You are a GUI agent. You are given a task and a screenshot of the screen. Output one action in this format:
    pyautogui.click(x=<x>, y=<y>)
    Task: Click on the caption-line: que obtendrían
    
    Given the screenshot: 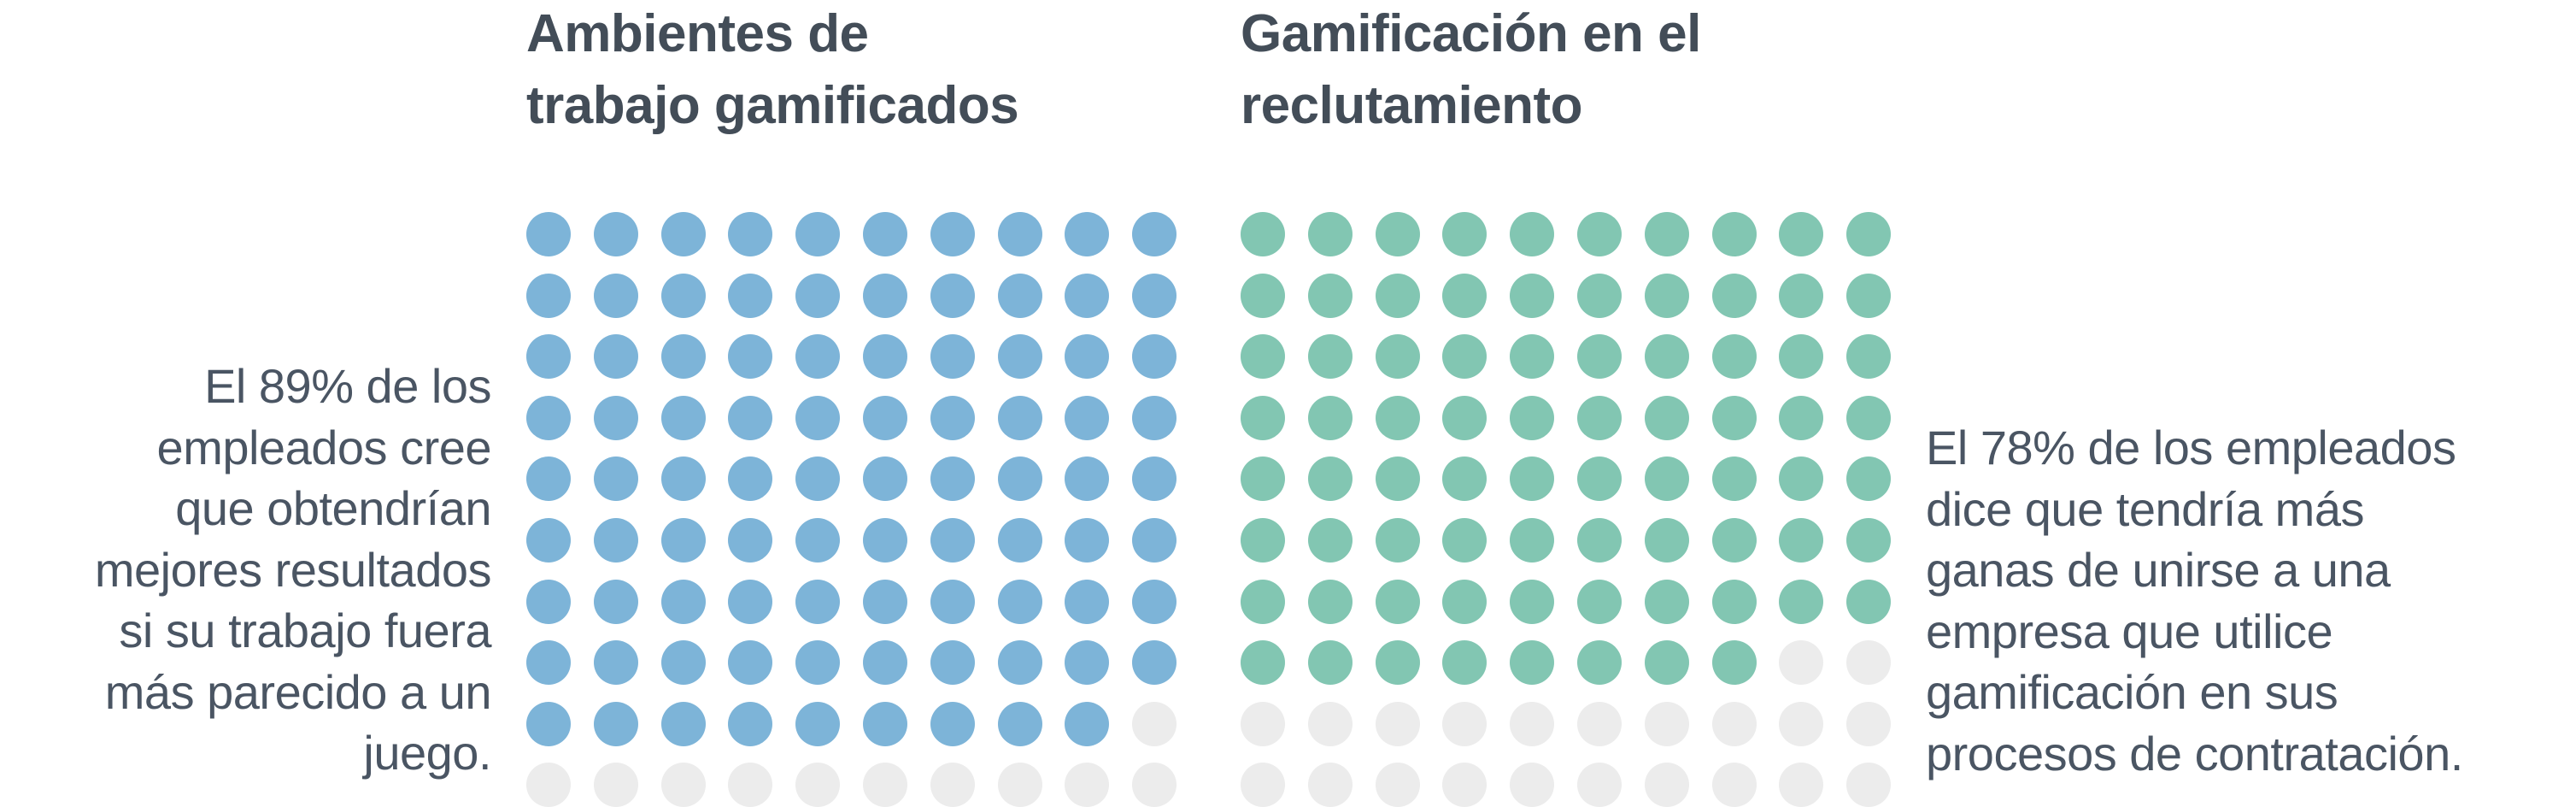 What is the action you would take?
    pyautogui.click(x=333, y=508)
    